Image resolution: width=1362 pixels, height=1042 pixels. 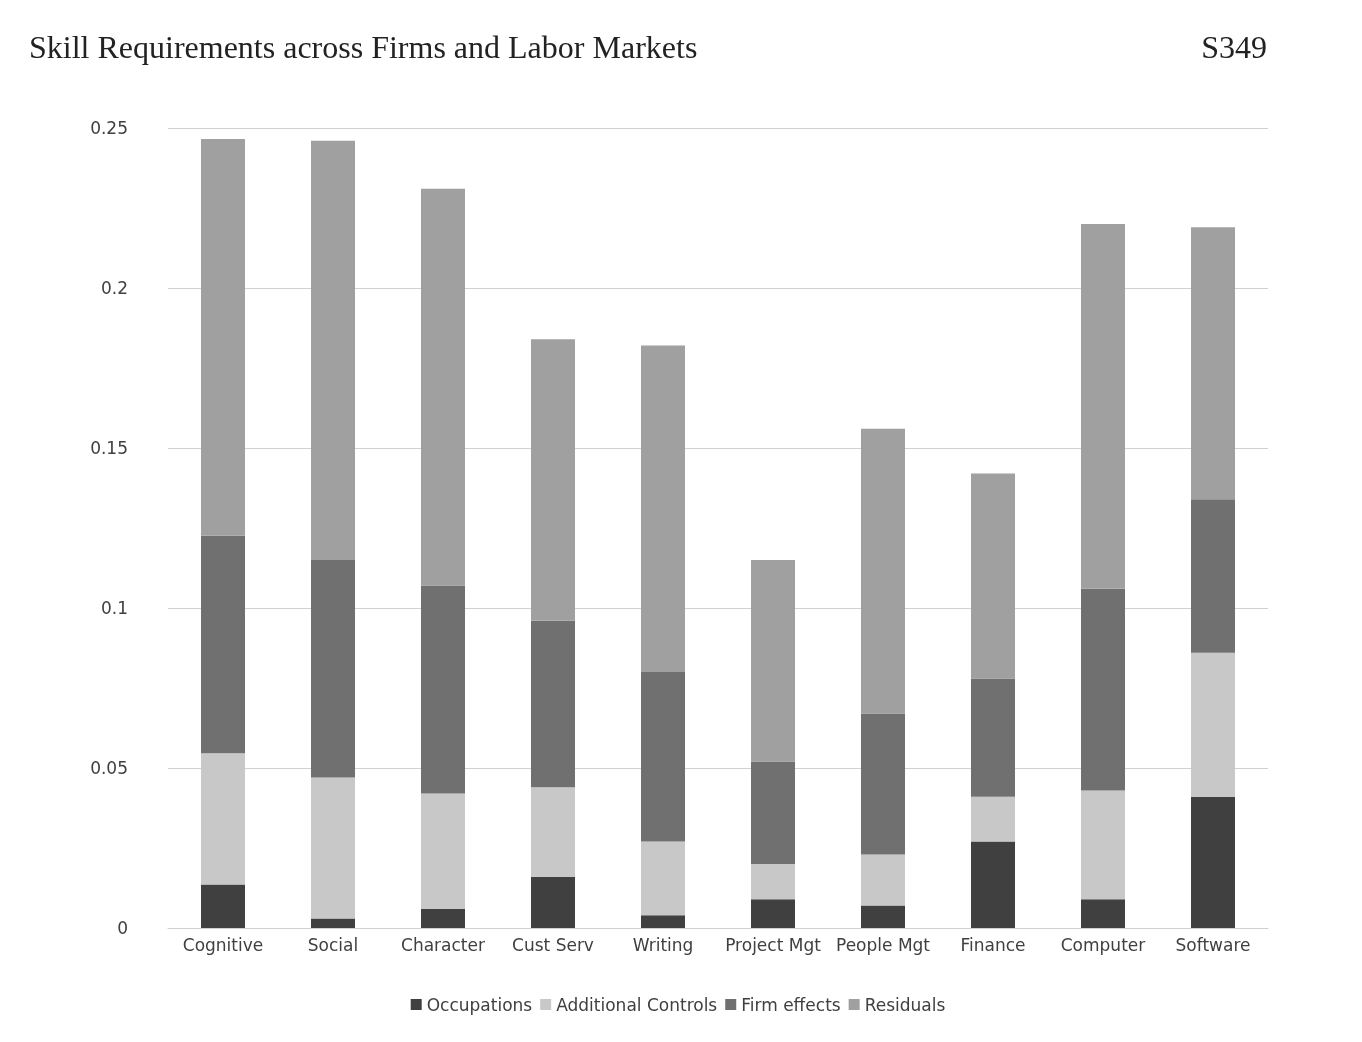 What do you see at coordinates (637, 1004) in the screenshot?
I see `legend-label: Additional Controls` at bounding box center [637, 1004].